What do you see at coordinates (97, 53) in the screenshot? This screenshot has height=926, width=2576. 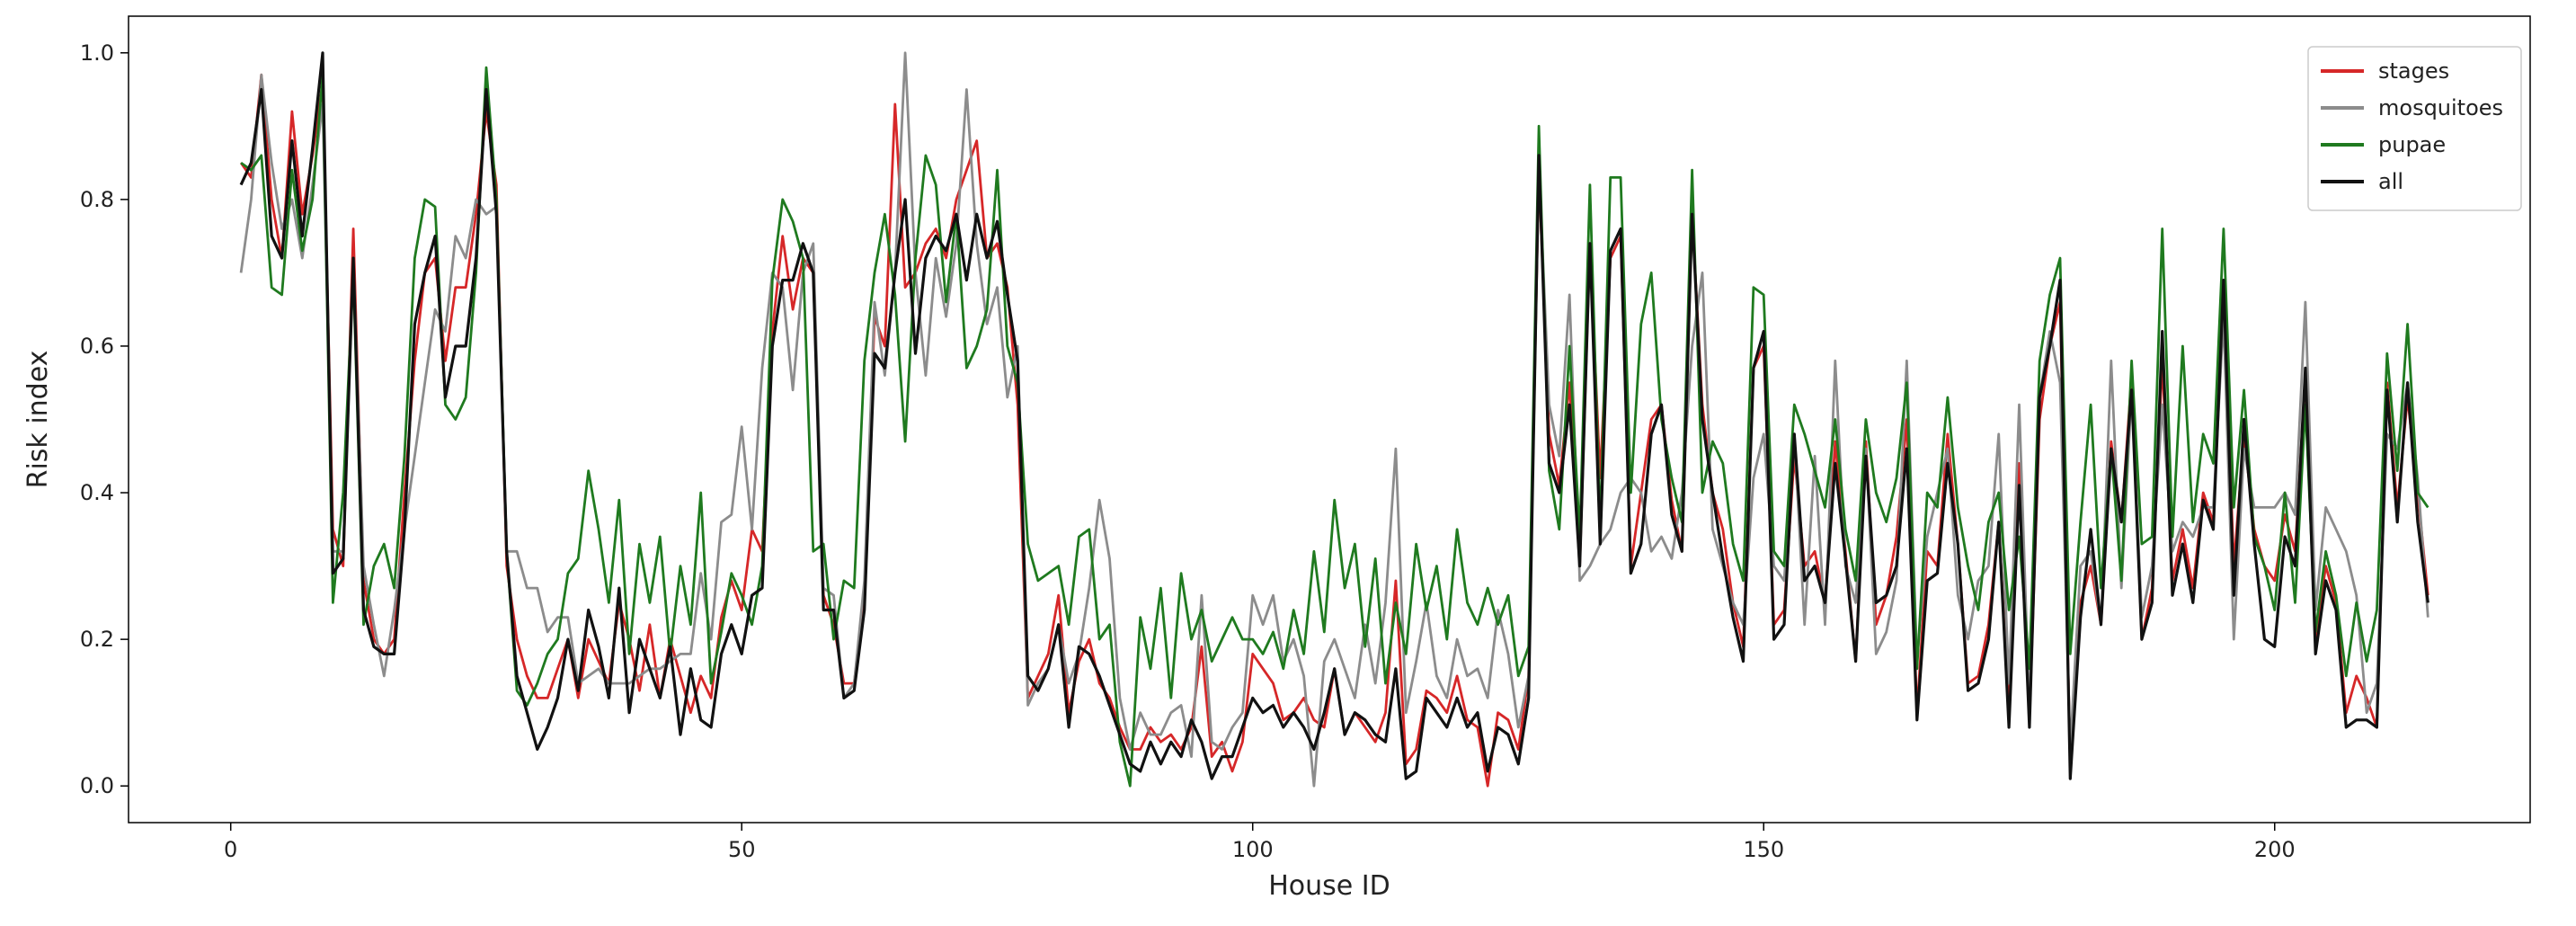 I see `y-tick-label: 1.0` at bounding box center [97, 53].